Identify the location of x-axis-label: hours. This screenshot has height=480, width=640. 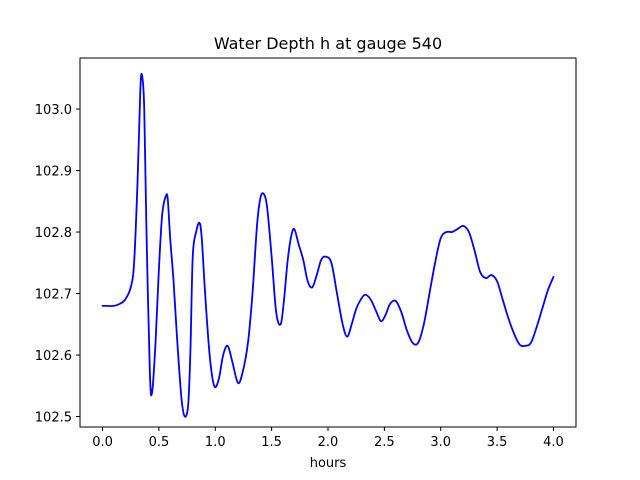
(328, 463).